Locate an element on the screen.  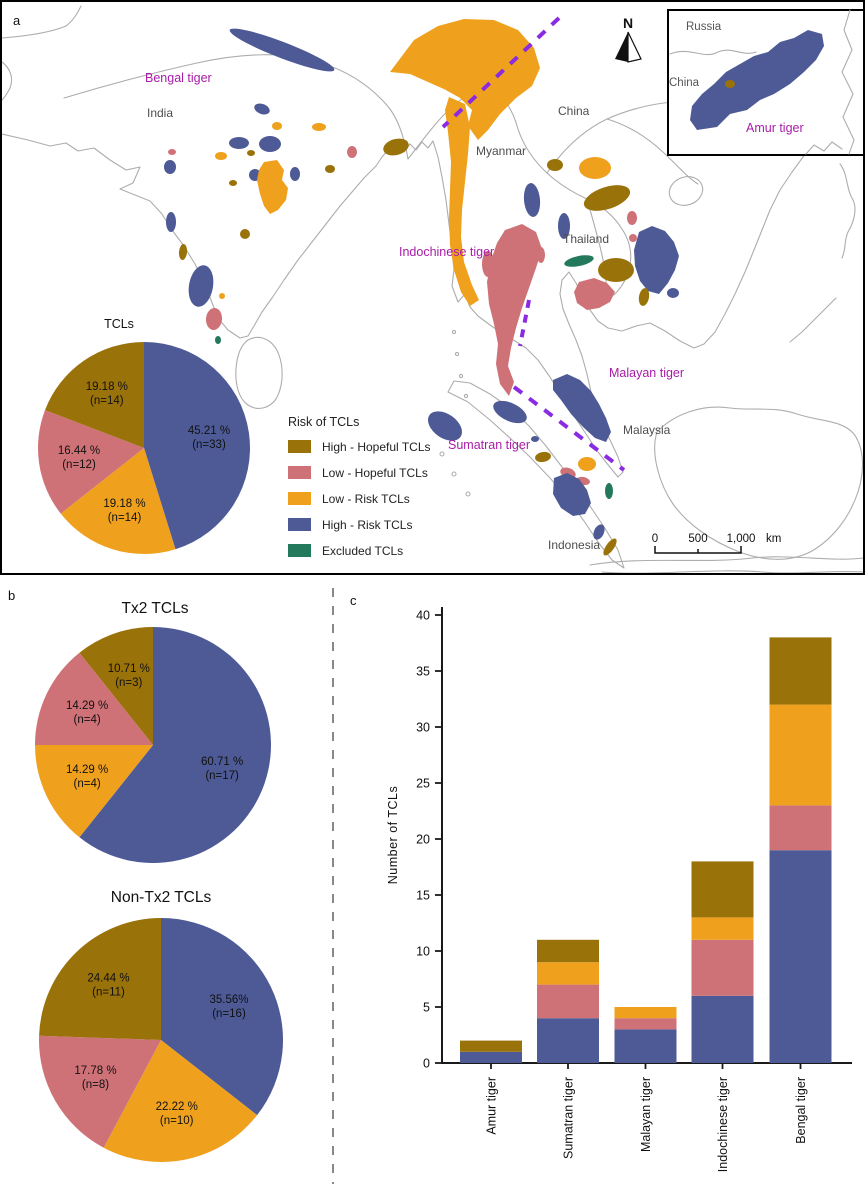
y-tick-label: 0 is located at coordinates (426, 1064).